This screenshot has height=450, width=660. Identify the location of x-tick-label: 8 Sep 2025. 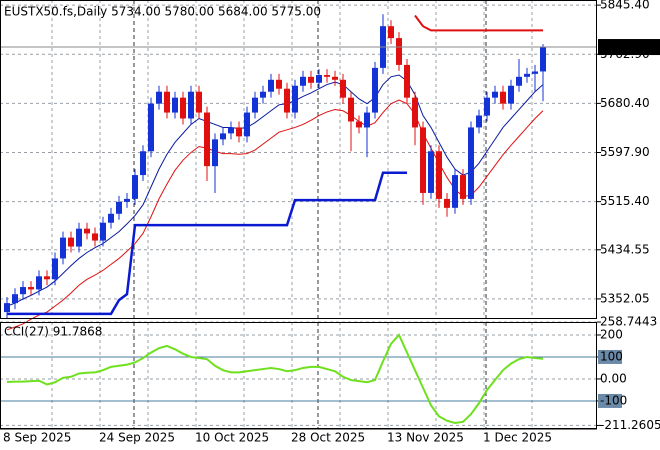
(37, 438).